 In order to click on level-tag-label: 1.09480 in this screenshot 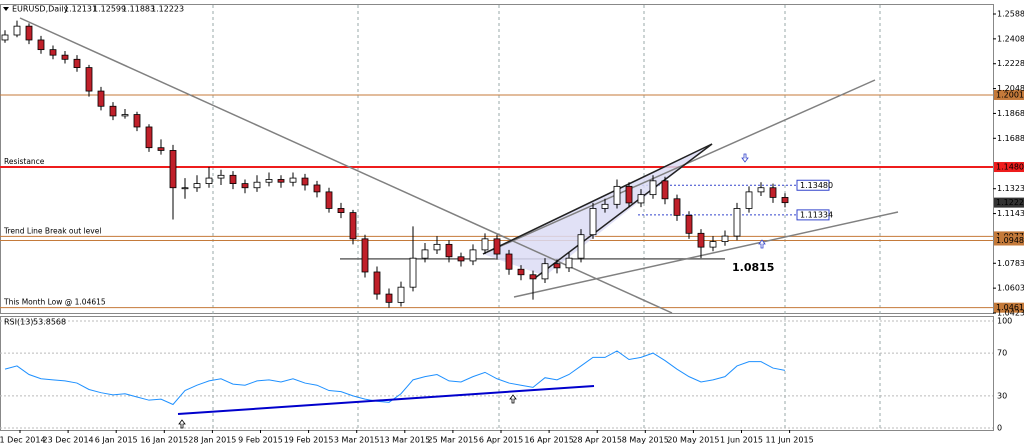, I will do `click(1010, 240)`.